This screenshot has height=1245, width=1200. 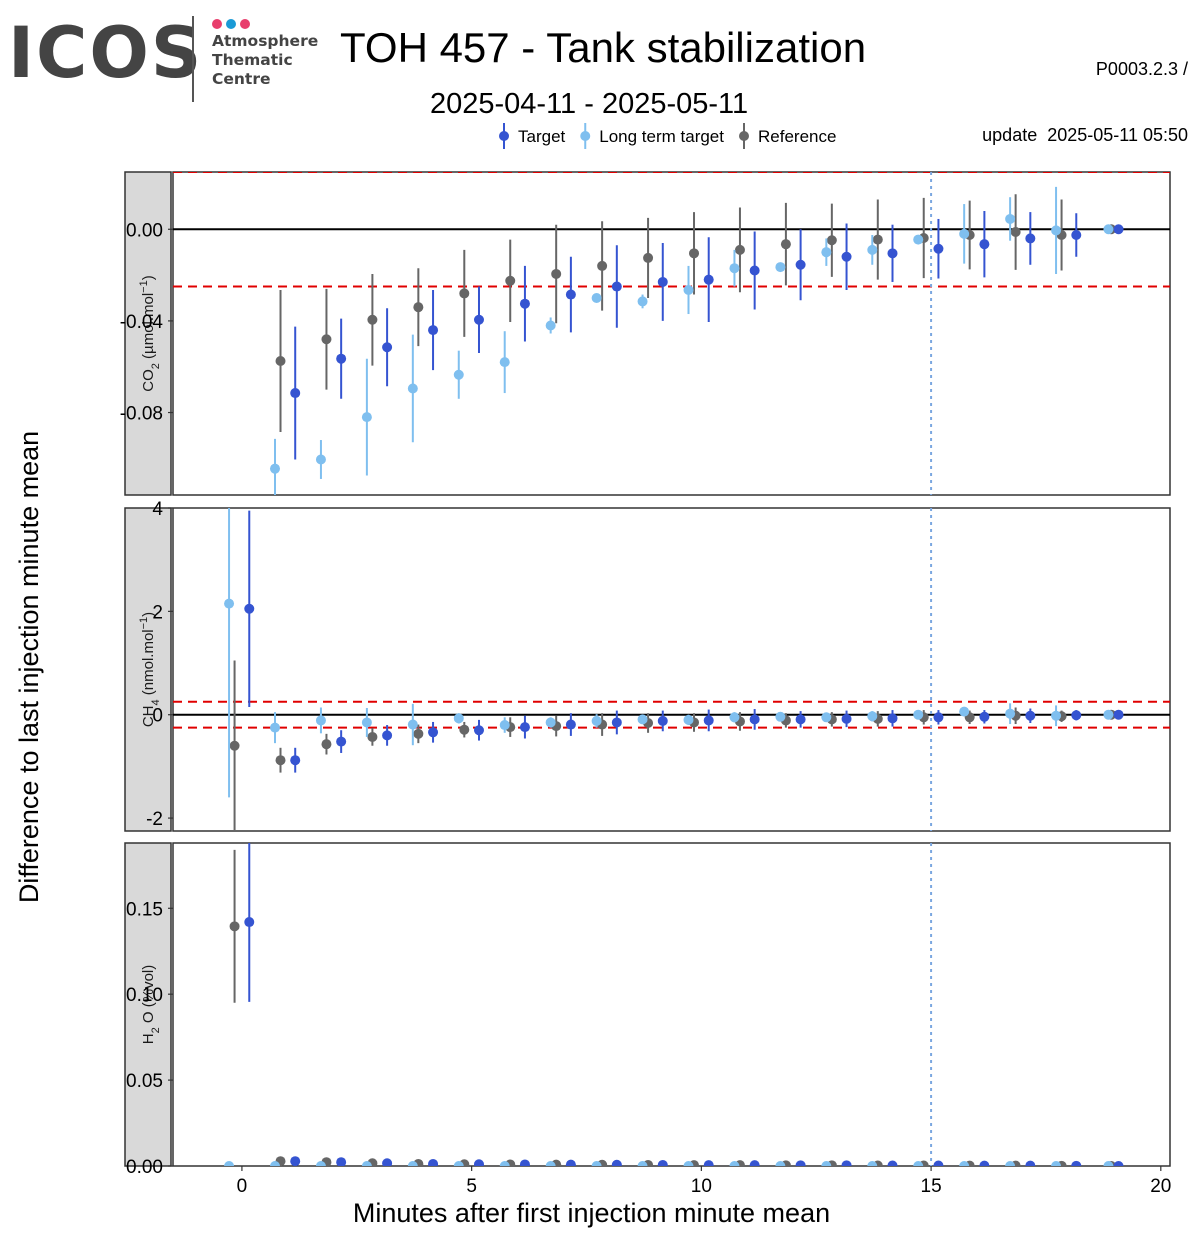 What do you see at coordinates (1085, 102) in the screenshot?
I see `update-info: P0003.2.3 / update 2025-05-11 05:50` at bounding box center [1085, 102].